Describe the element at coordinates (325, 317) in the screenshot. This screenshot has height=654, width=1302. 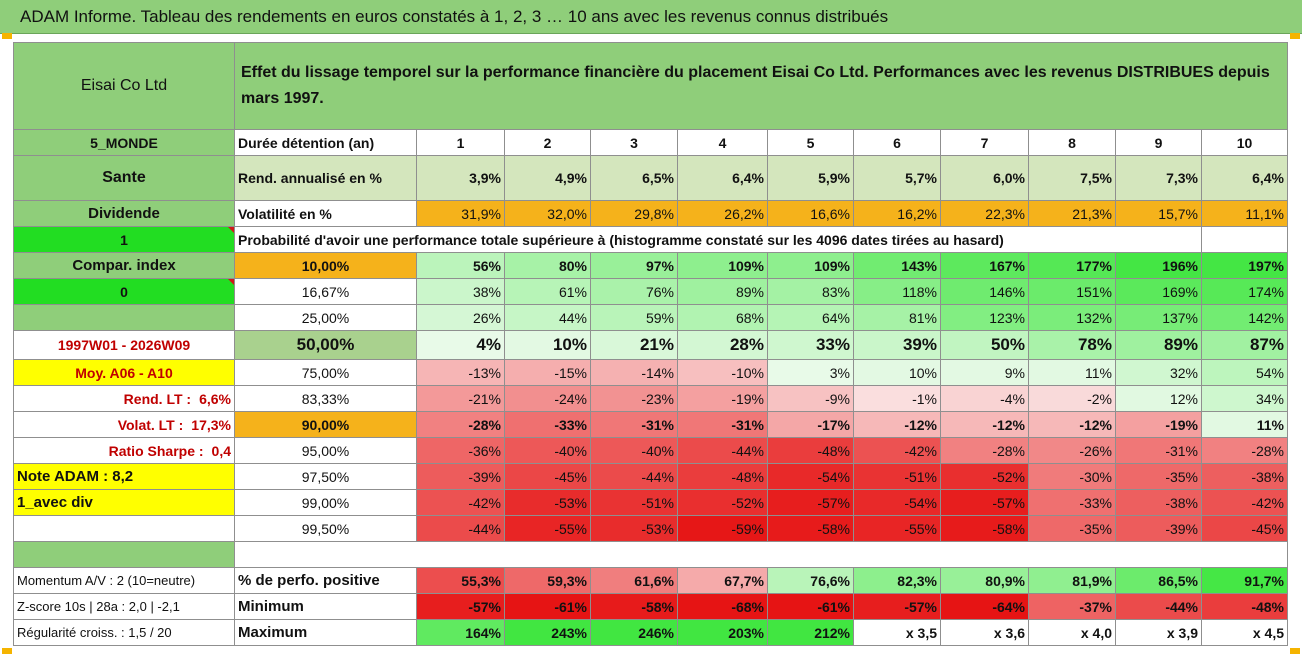
I see `percentile-label: 25,00%` at that location.